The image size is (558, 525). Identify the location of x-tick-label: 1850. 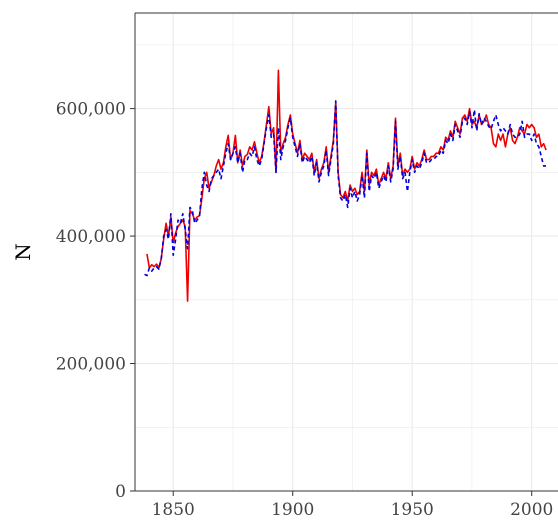
(173, 510).